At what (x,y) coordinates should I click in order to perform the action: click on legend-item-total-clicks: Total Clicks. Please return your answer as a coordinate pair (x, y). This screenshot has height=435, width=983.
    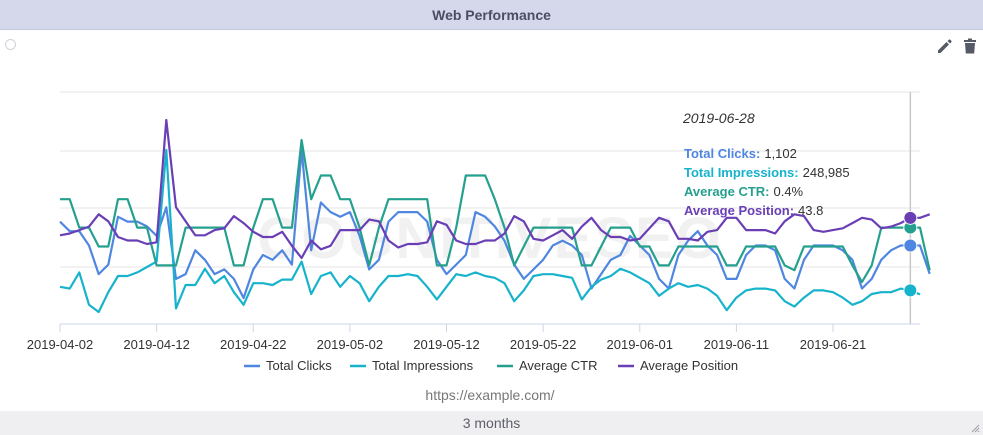
    Looking at the image, I should click on (288, 365).